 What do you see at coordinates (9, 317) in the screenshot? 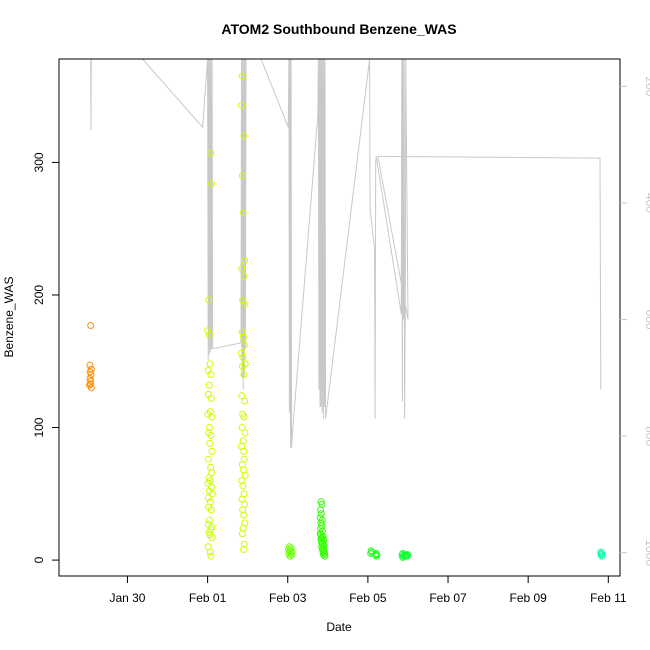
I see `y-axis-label: Benzene_WAS` at bounding box center [9, 317].